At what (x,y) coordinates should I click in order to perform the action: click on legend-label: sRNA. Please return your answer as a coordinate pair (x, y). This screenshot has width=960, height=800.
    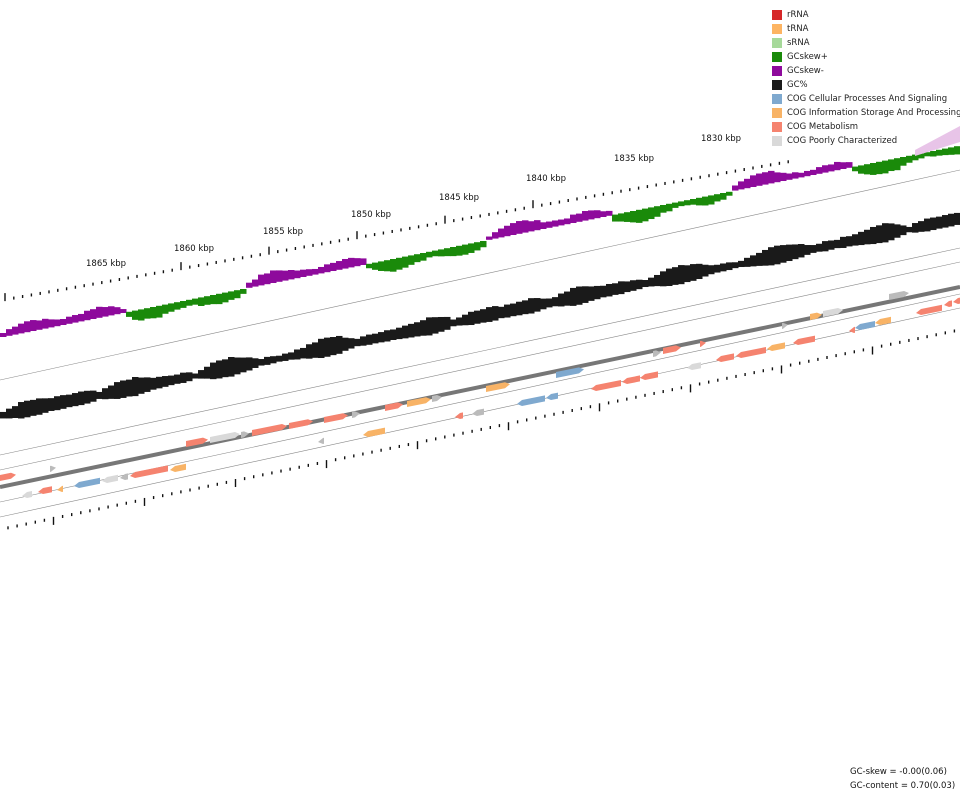
    Looking at the image, I should click on (798, 43).